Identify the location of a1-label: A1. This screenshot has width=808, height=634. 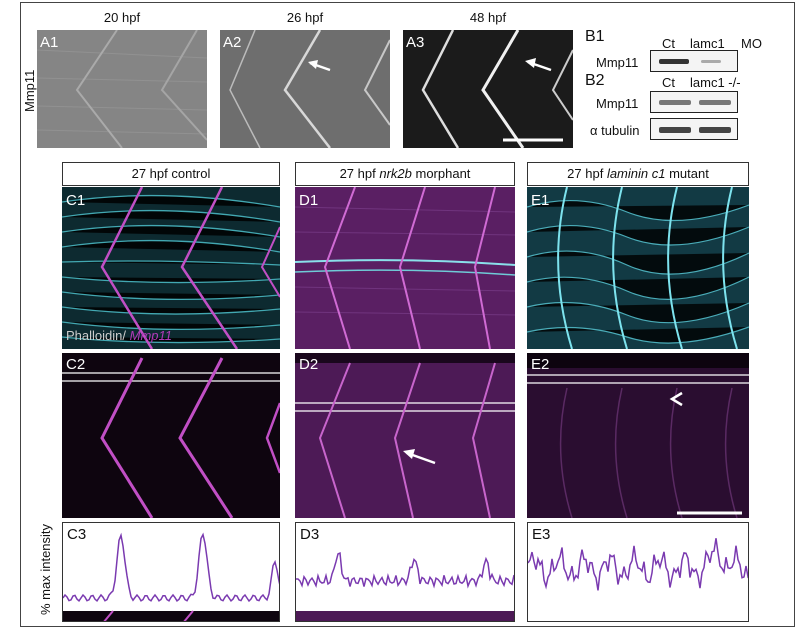
(49, 42).